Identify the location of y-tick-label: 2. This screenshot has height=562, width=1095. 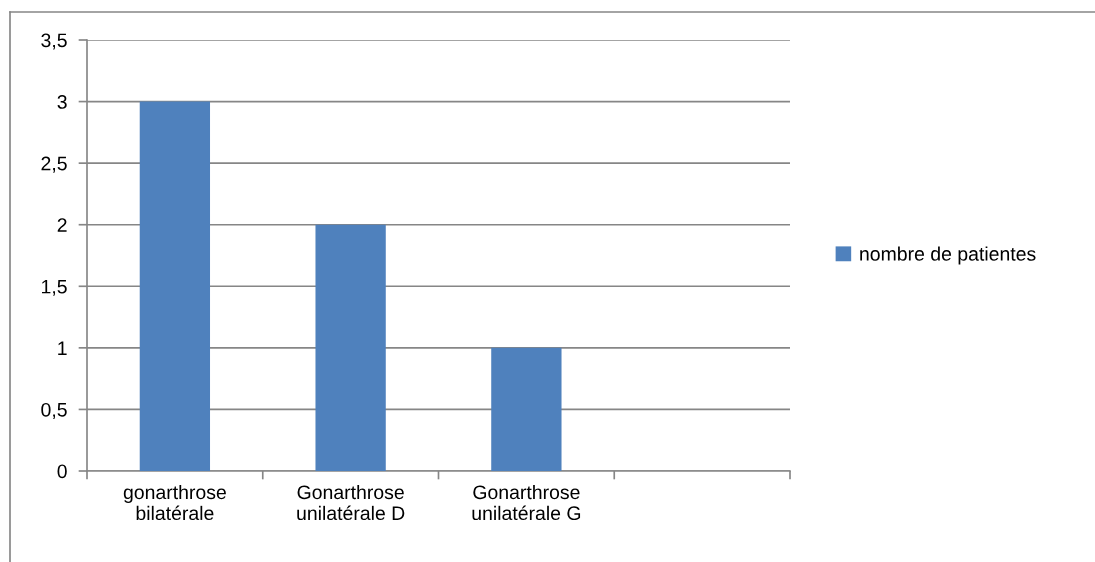
(62, 225).